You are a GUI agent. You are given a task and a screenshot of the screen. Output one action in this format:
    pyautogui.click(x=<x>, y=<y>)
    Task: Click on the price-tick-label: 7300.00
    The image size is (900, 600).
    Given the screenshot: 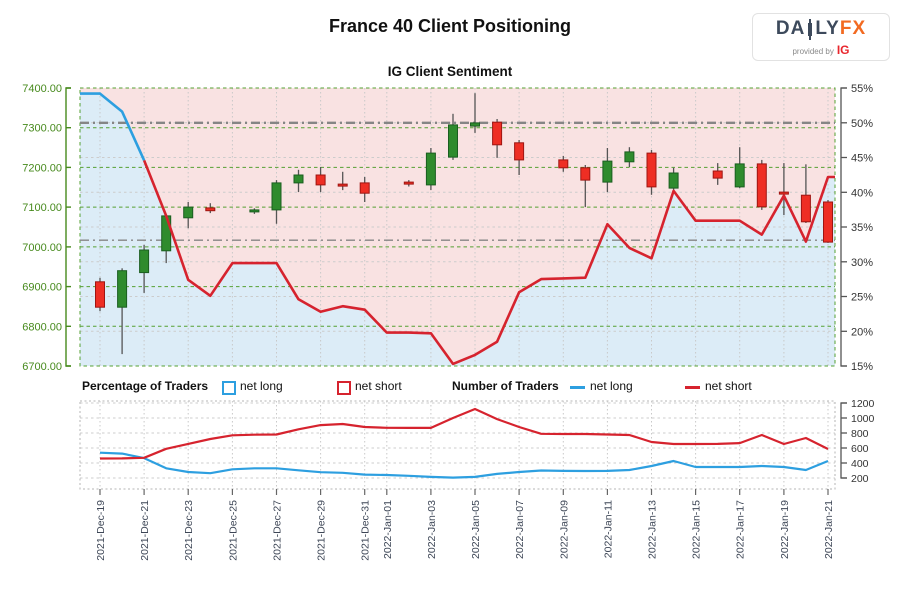 What is the action you would take?
    pyautogui.click(x=42, y=129)
    